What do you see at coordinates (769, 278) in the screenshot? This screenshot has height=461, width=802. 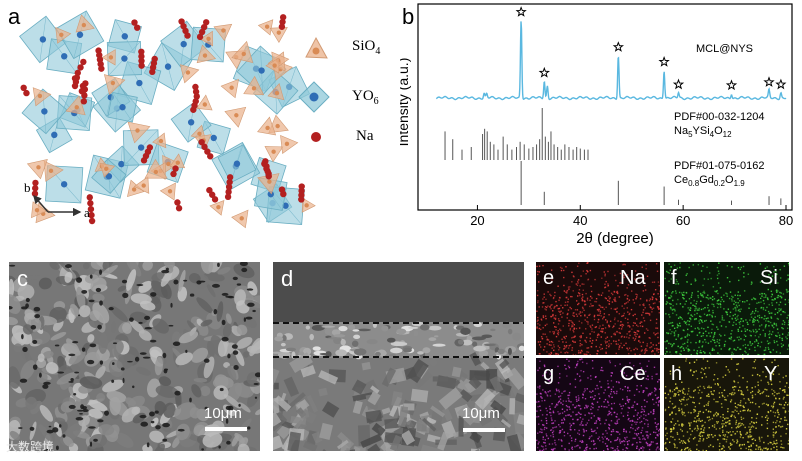 I see `eds-si-element: Si` at bounding box center [769, 278].